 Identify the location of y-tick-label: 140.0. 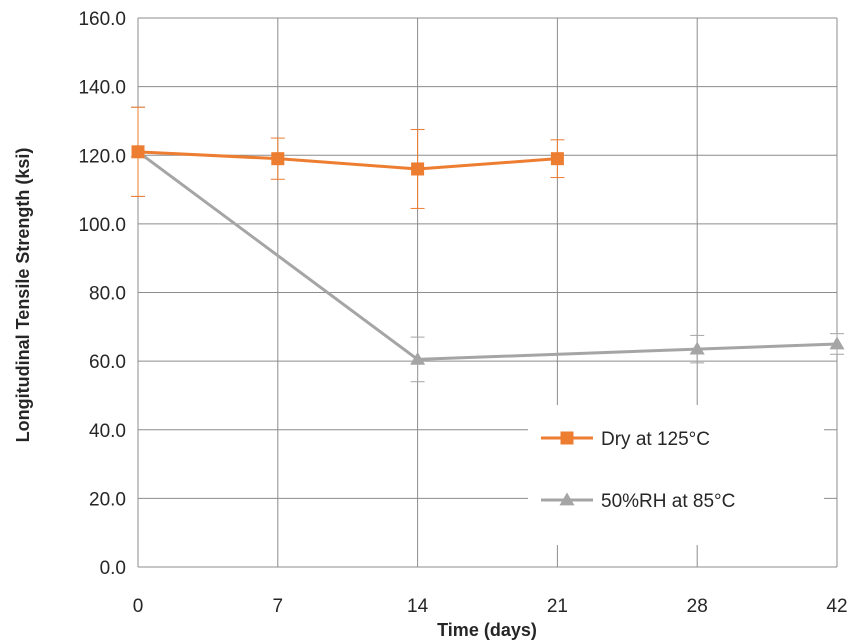
(102, 88).